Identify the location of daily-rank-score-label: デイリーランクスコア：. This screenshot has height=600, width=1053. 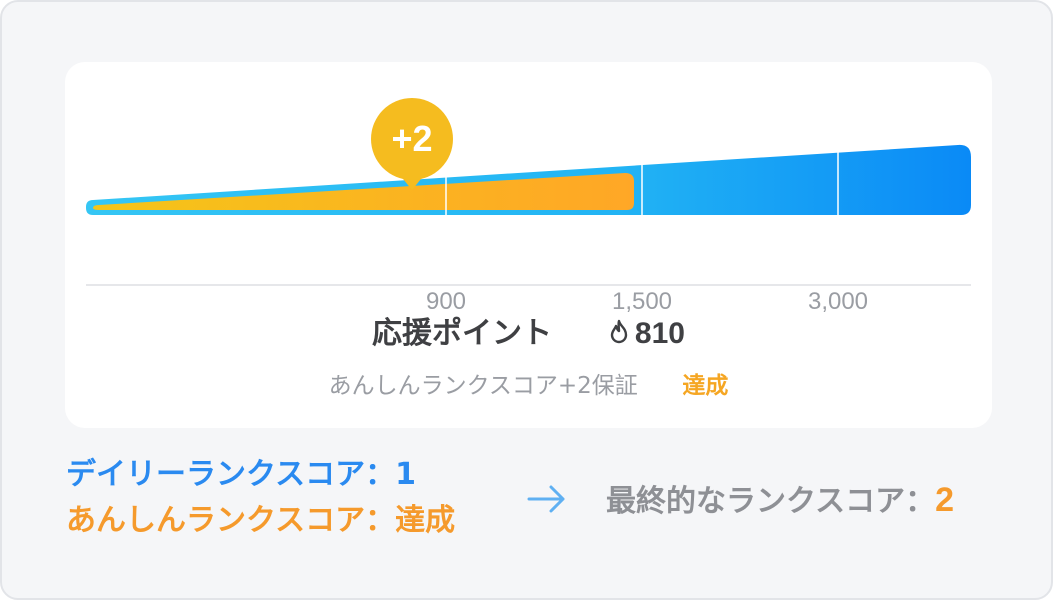
(231, 474).